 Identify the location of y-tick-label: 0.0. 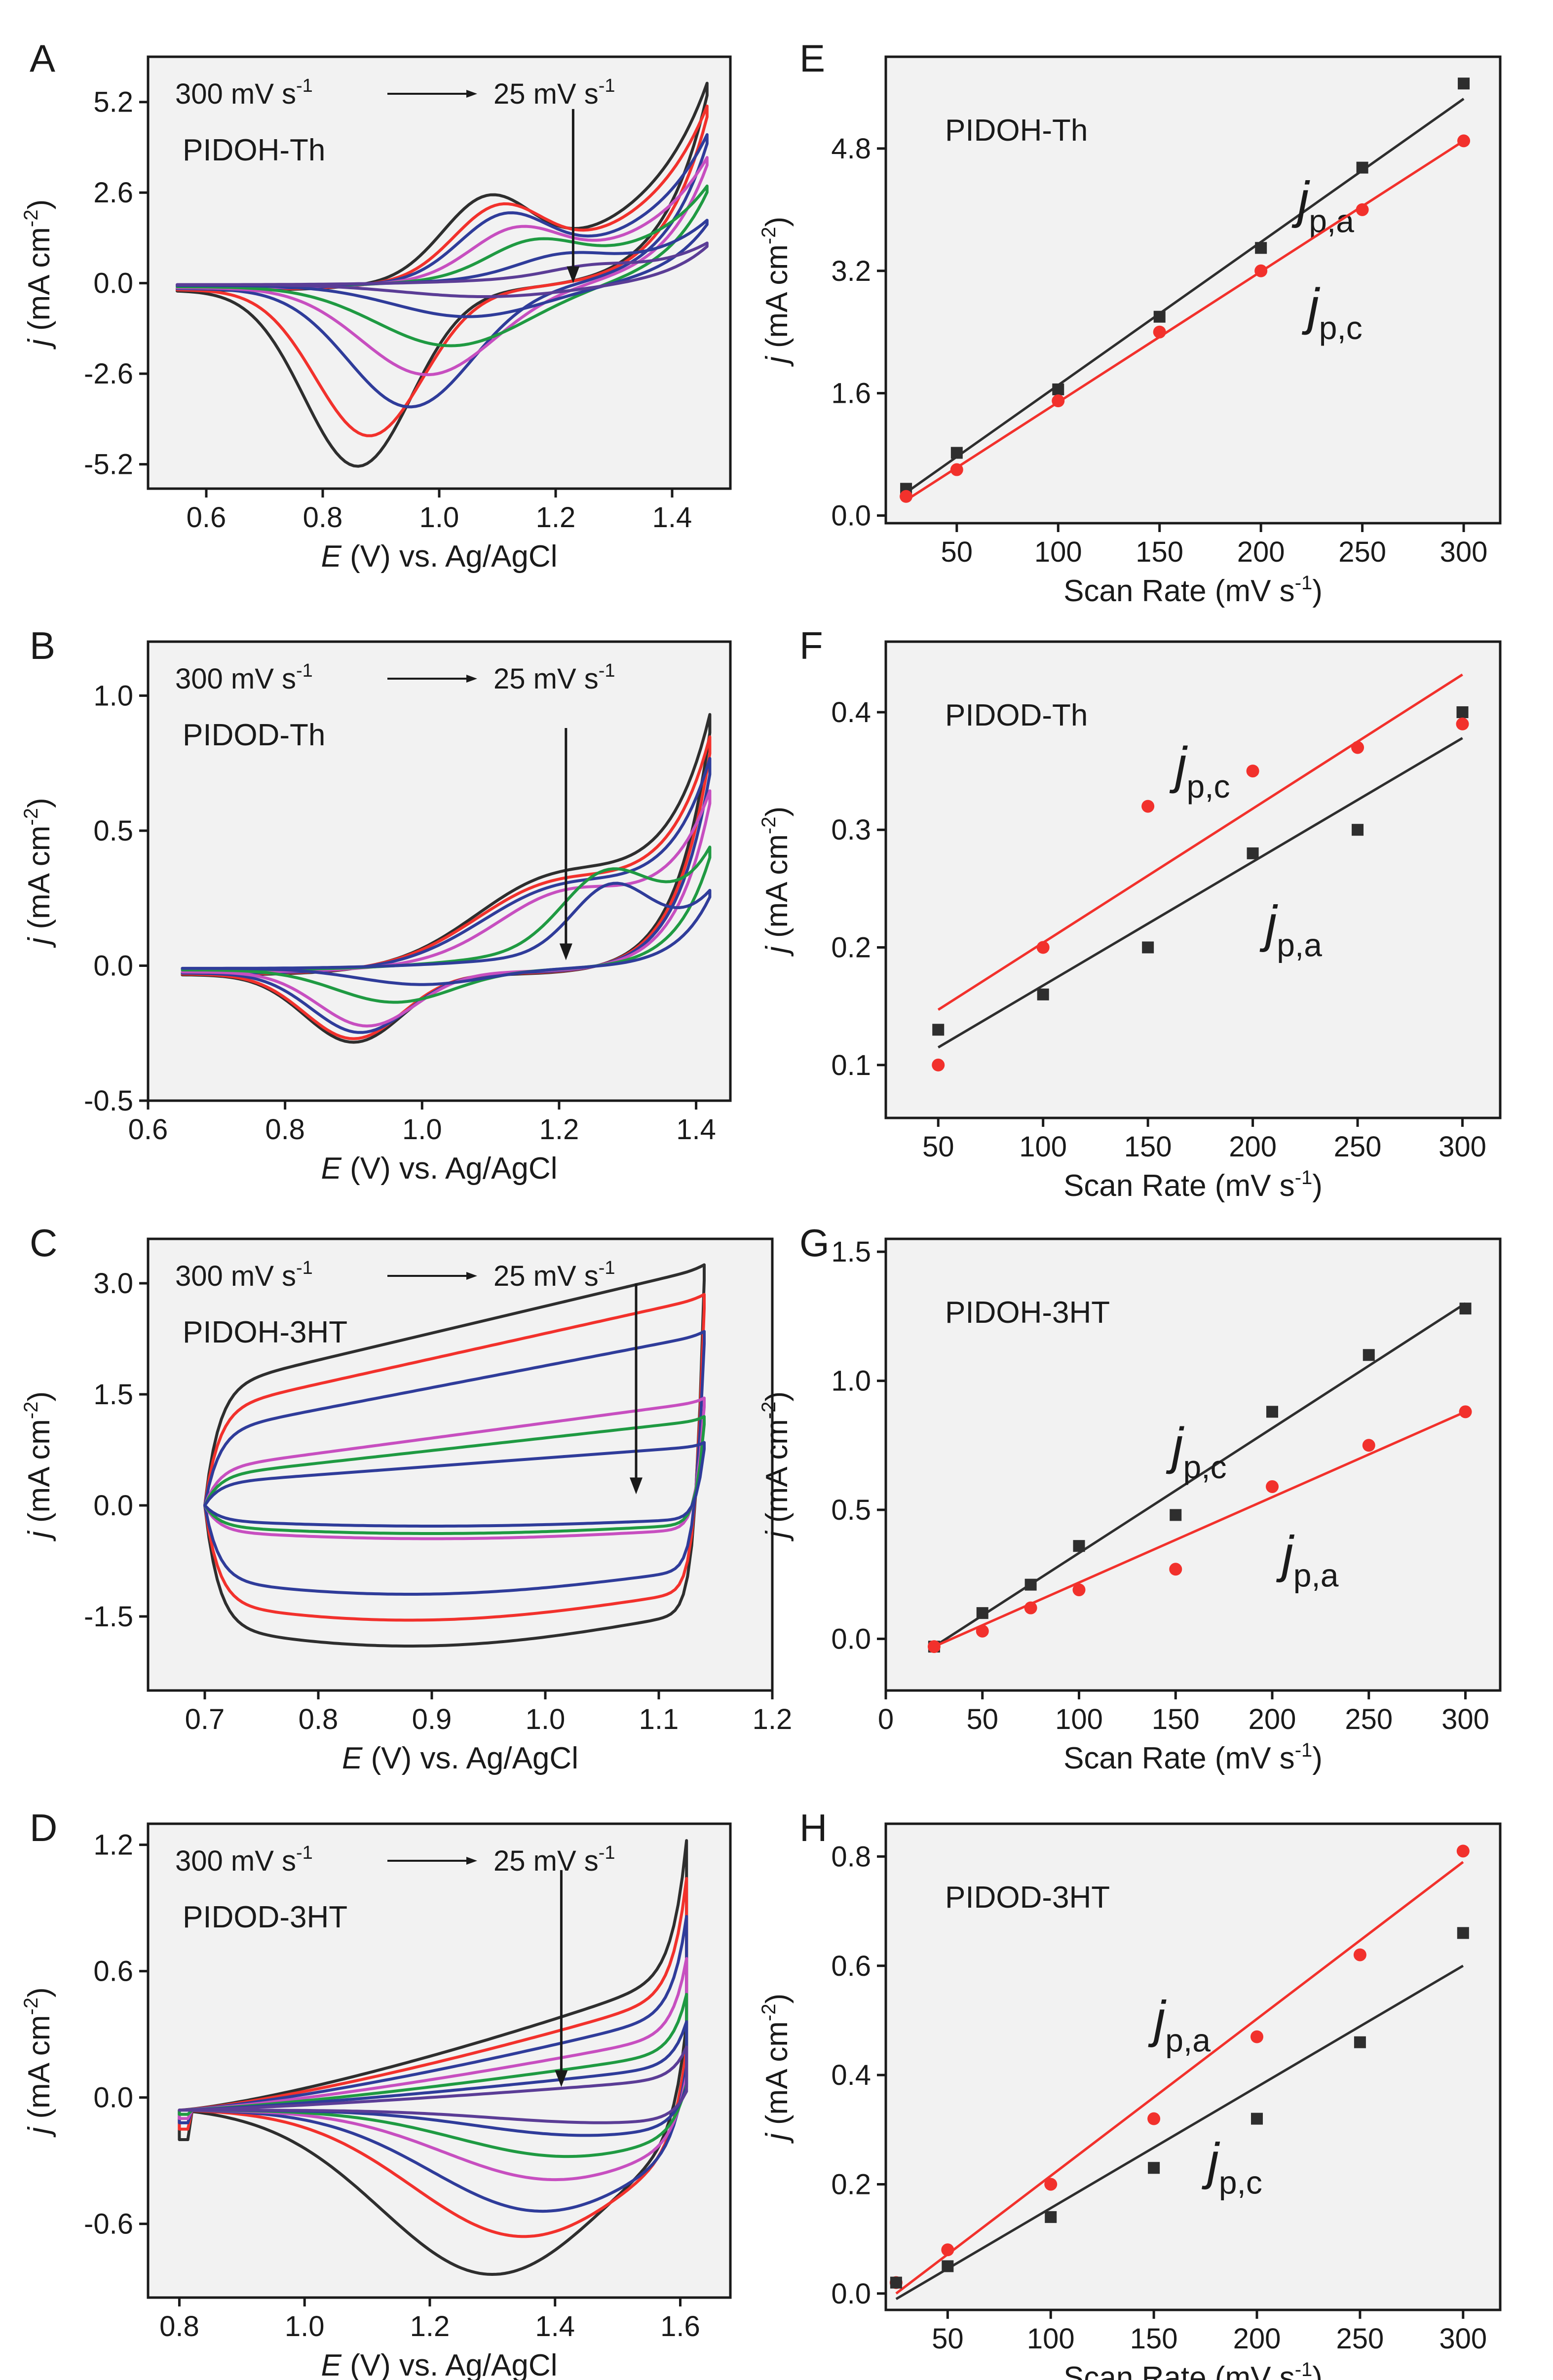
(113, 966).